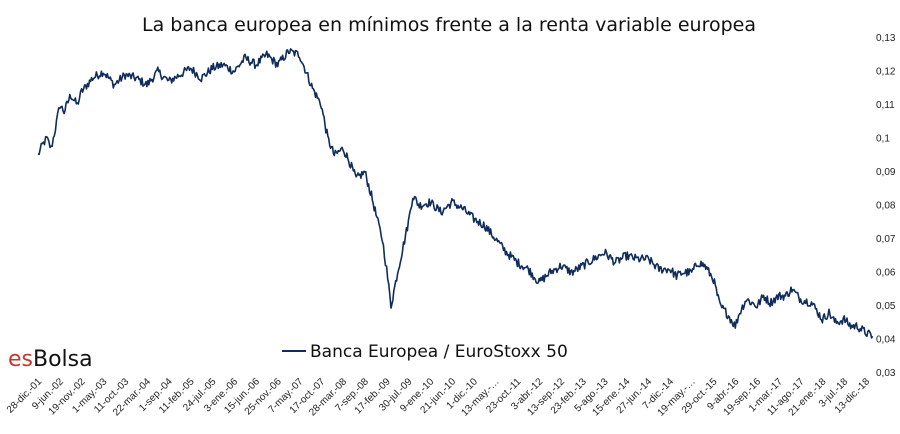 The image size is (900, 434). Describe the element at coordinates (886, 373) in the screenshot. I see `y-tick-label: 0,03` at that location.